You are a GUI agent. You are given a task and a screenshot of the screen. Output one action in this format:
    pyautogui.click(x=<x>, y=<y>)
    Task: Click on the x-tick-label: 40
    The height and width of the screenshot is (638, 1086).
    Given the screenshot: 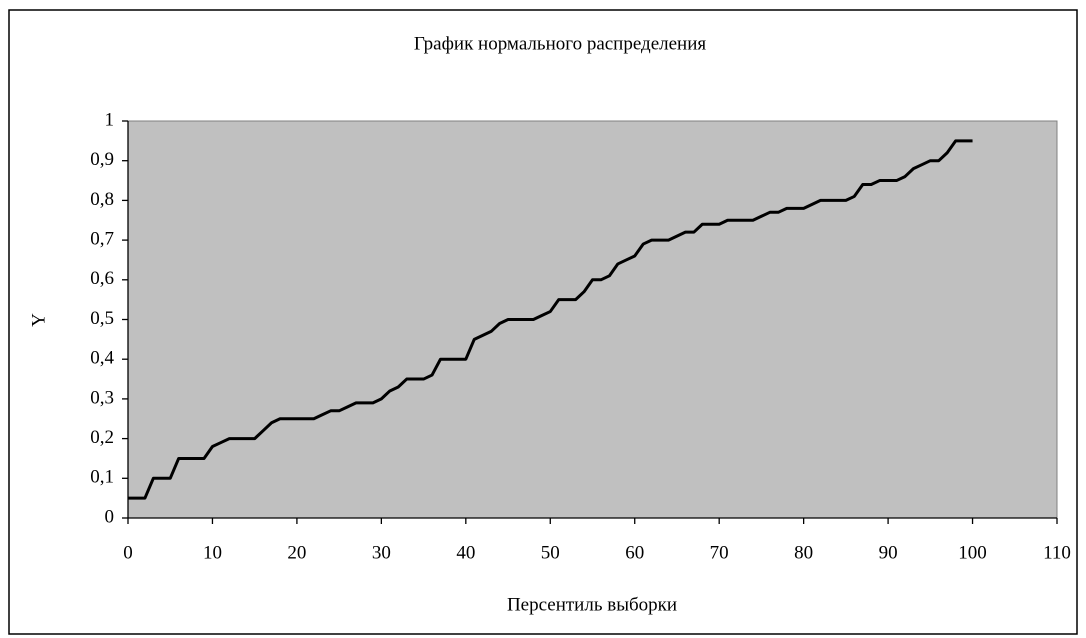 What is the action you would take?
    pyautogui.click(x=465, y=552)
    